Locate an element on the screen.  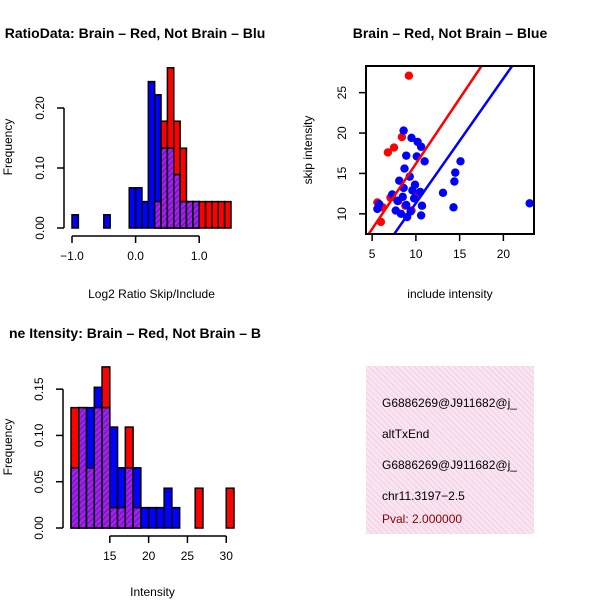
info-pval: Pval: 2.000000 is located at coordinates (422, 519).